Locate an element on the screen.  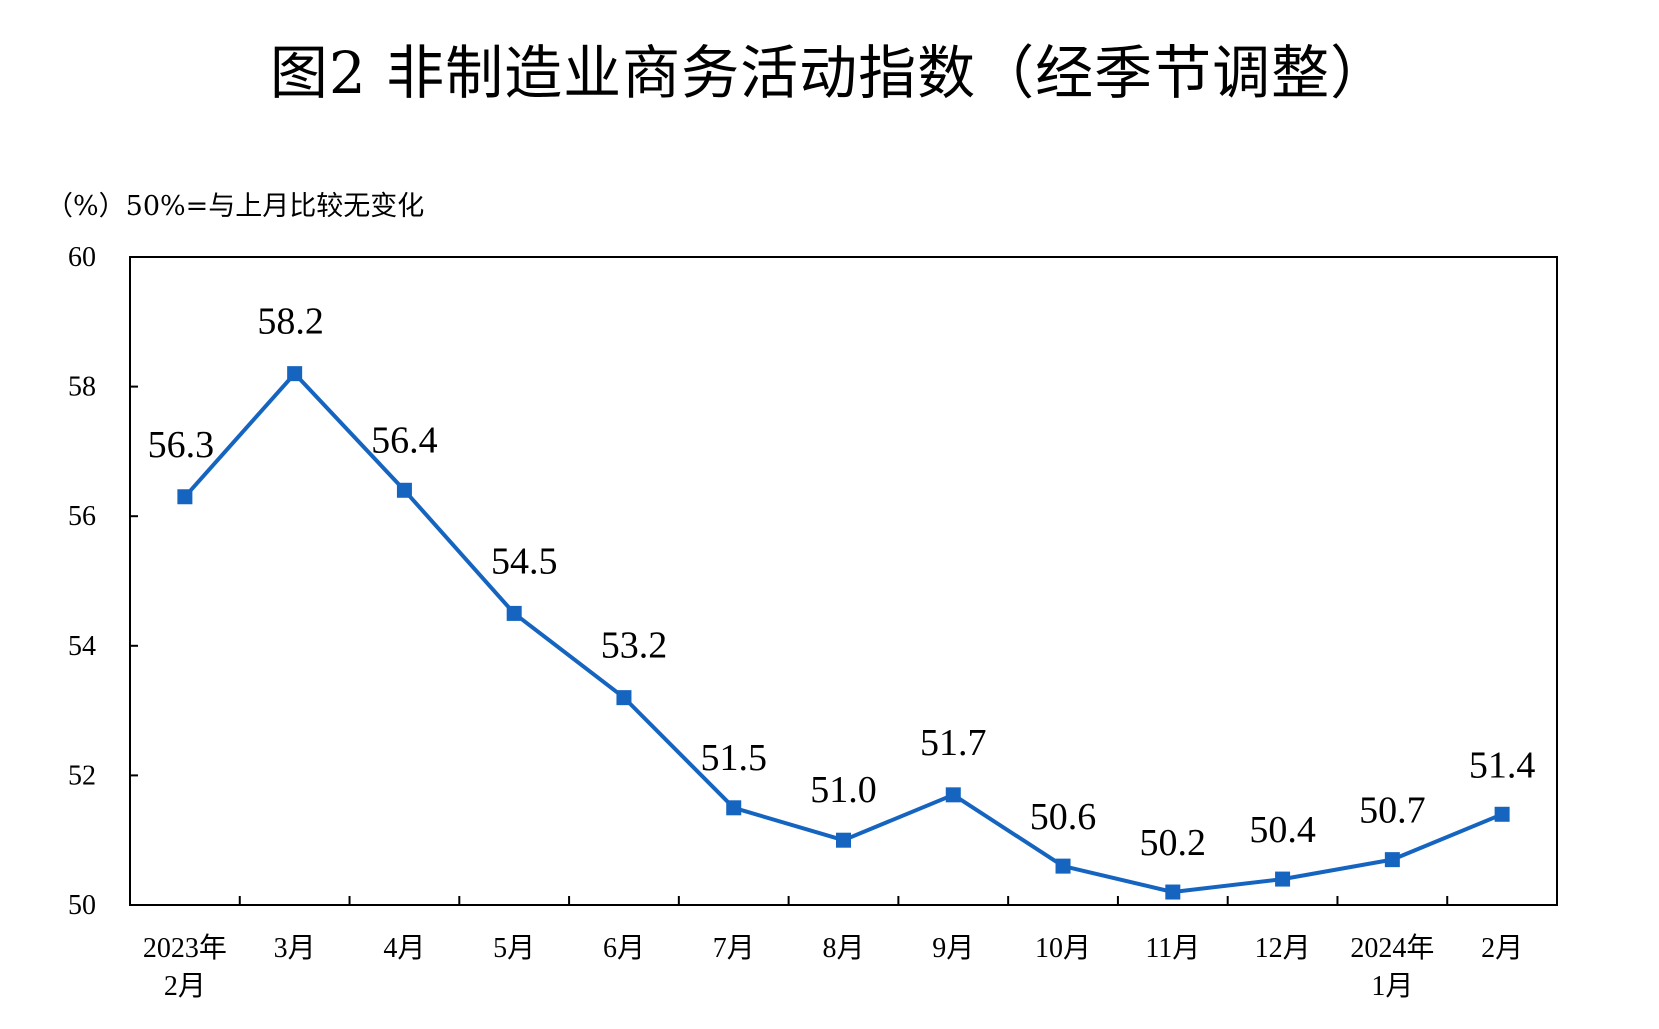
x-category-label-line: 3月 is located at coordinates (295, 948).